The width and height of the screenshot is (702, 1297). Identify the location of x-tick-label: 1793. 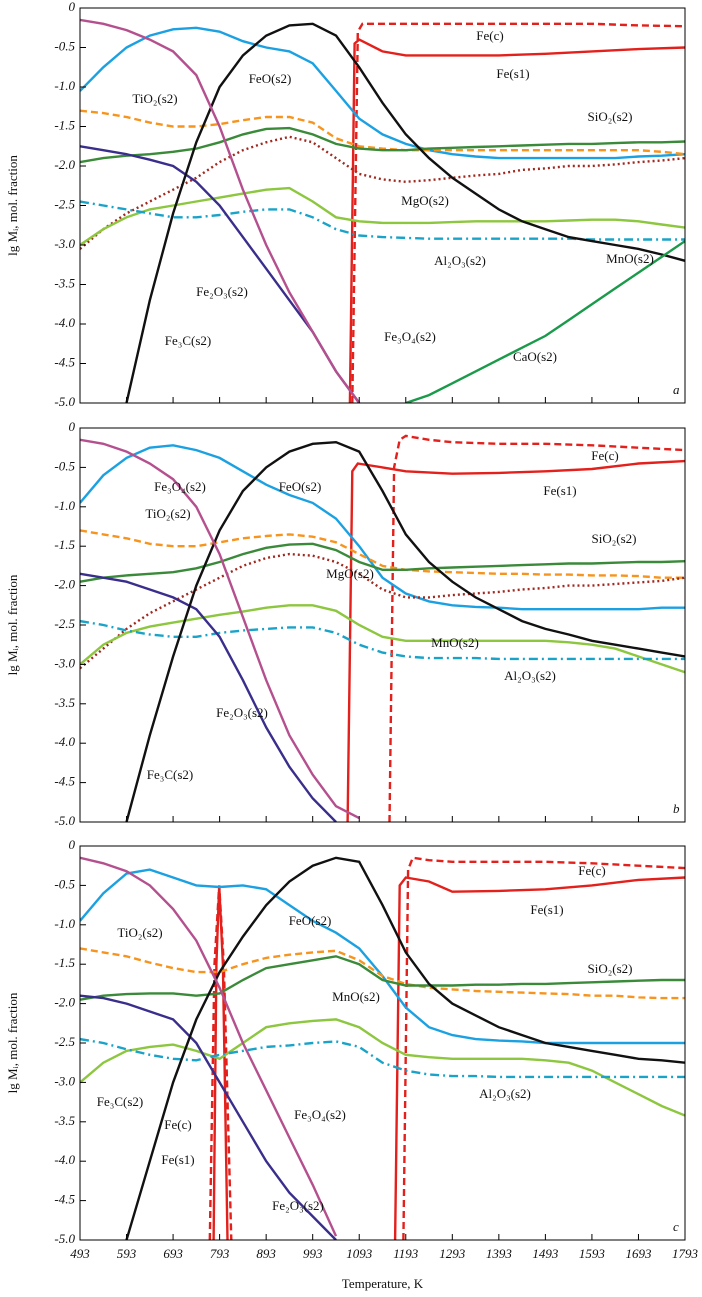
(685, 1253).